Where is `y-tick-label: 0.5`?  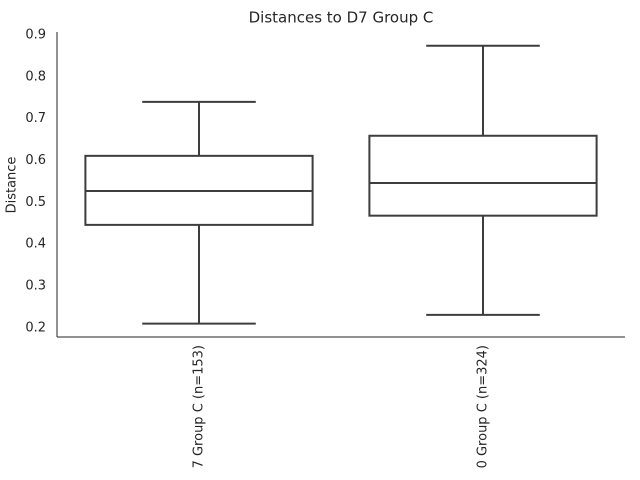 y-tick-label: 0.5 is located at coordinates (35, 202).